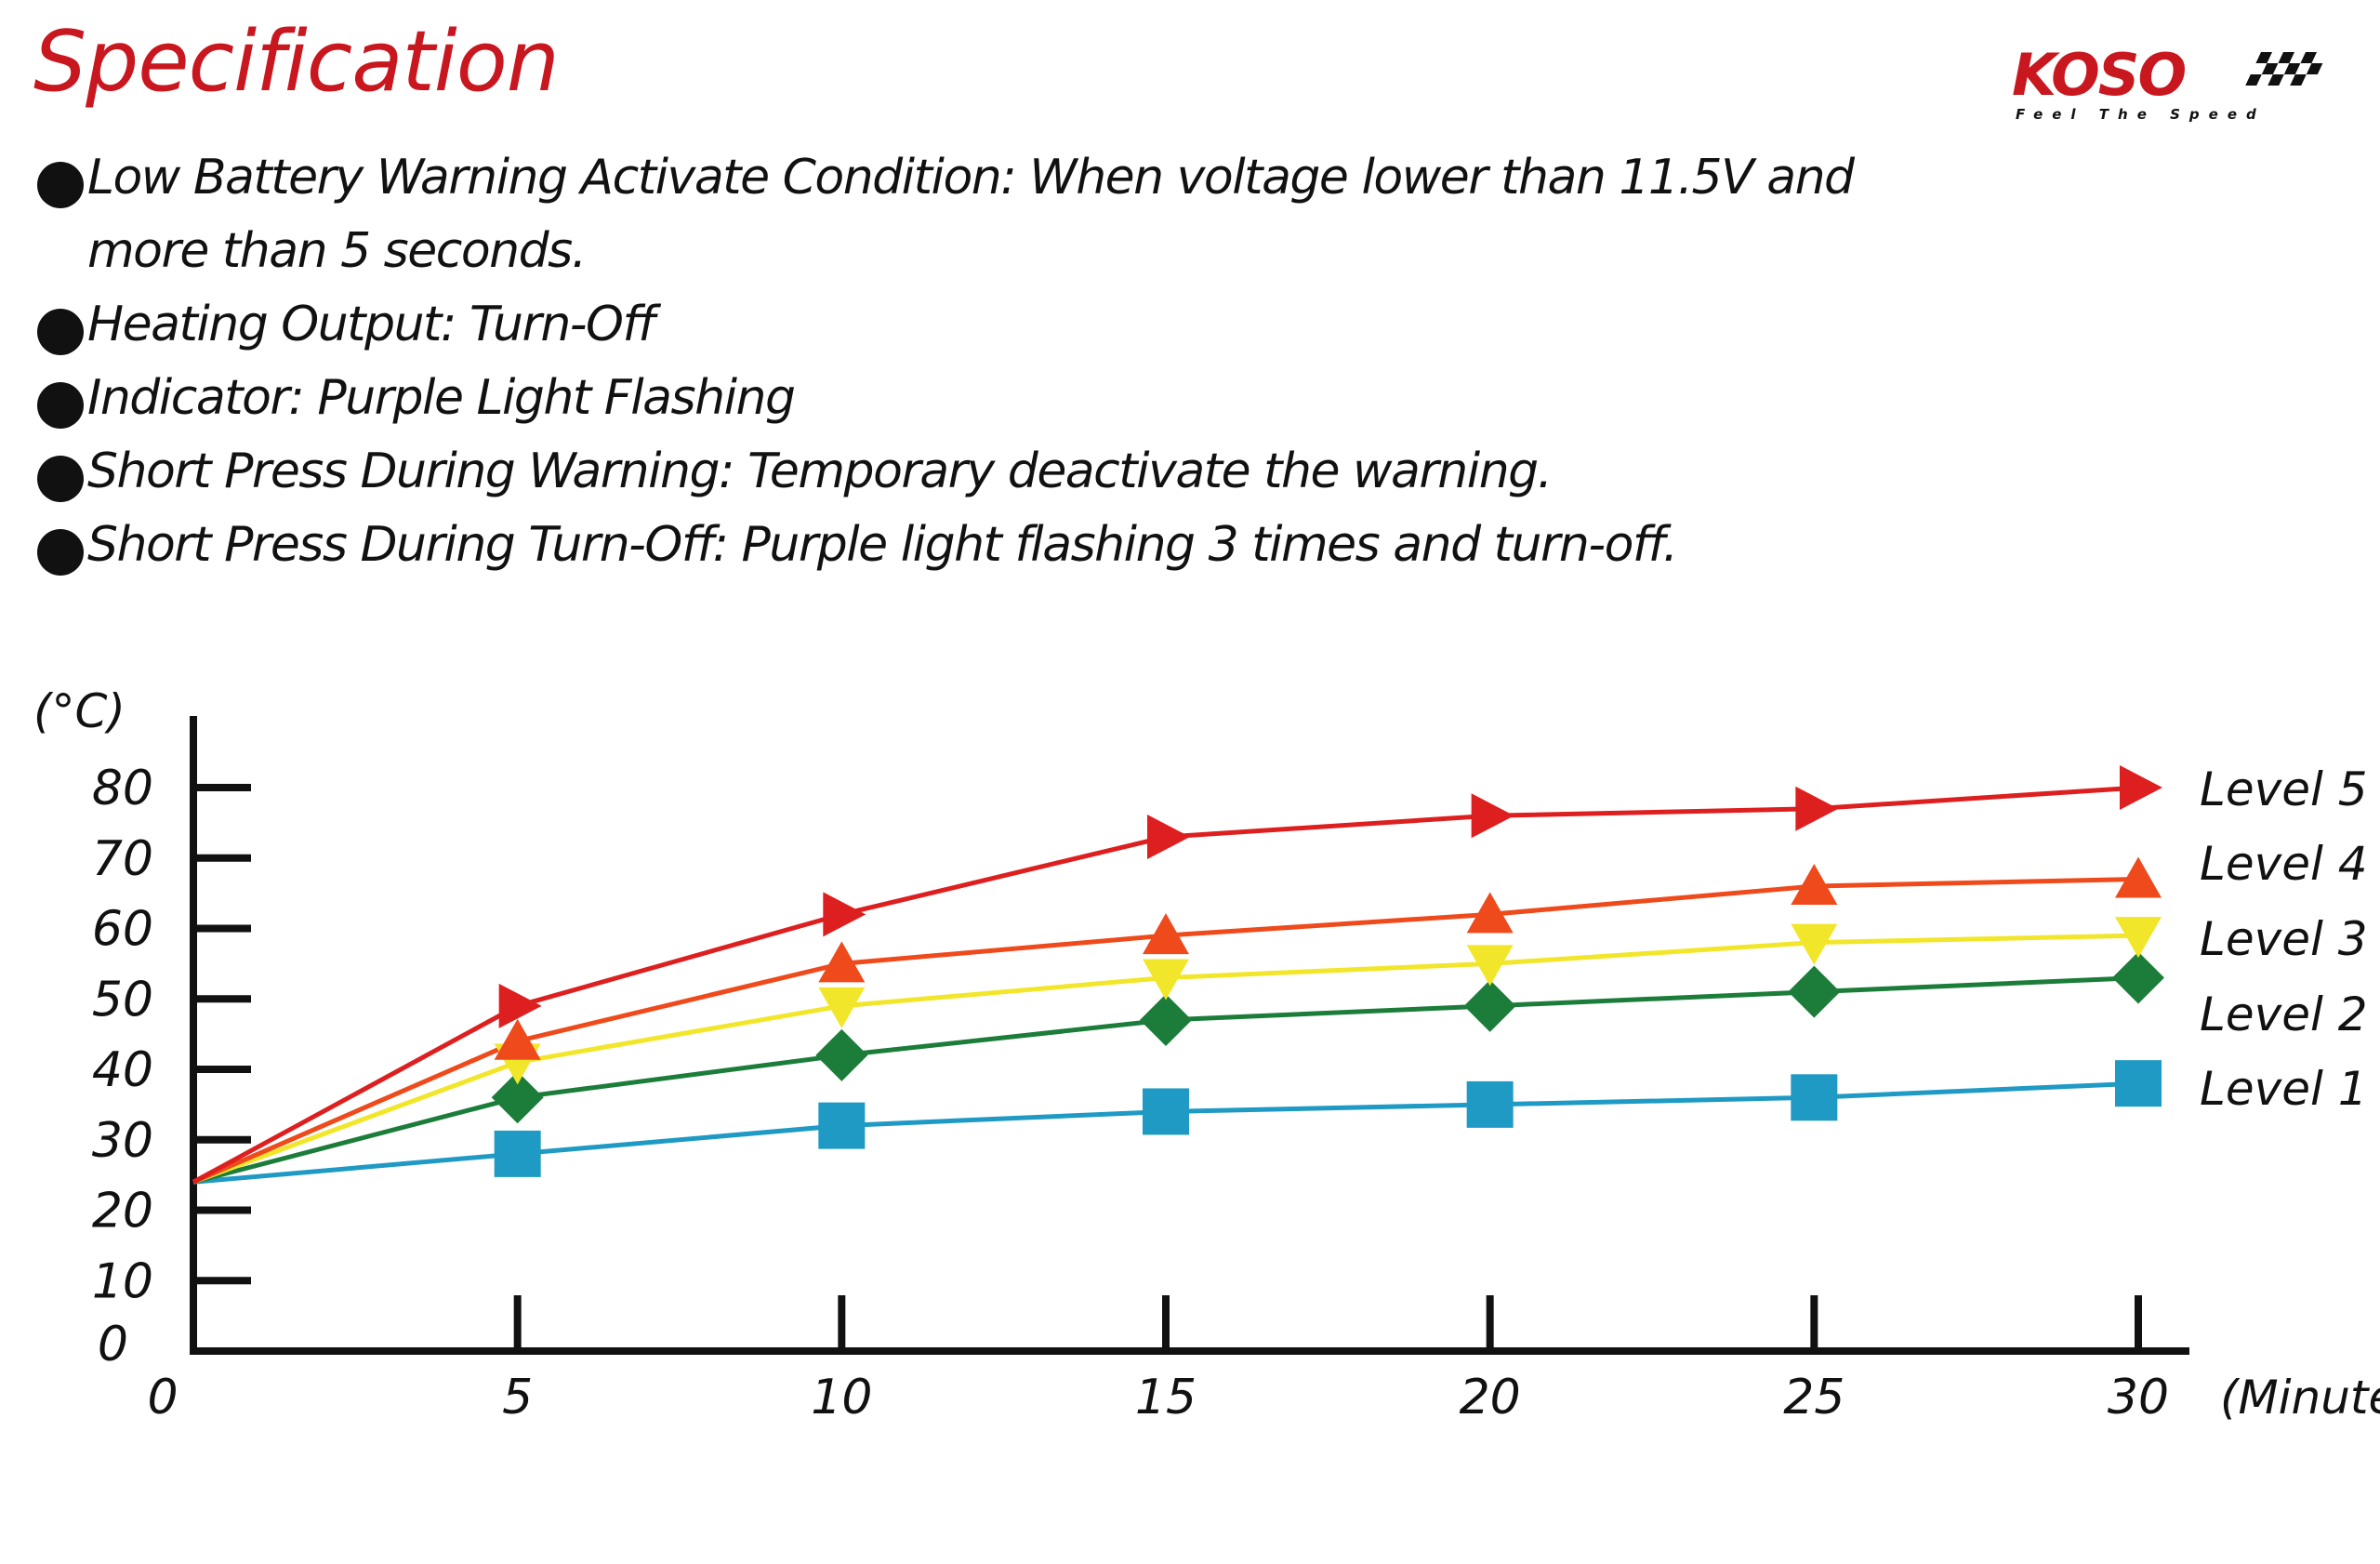 The height and width of the screenshot is (1564, 2380). What do you see at coordinates (2284, 864) in the screenshot?
I see `series-label: Level 4` at bounding box center [2284, 864].